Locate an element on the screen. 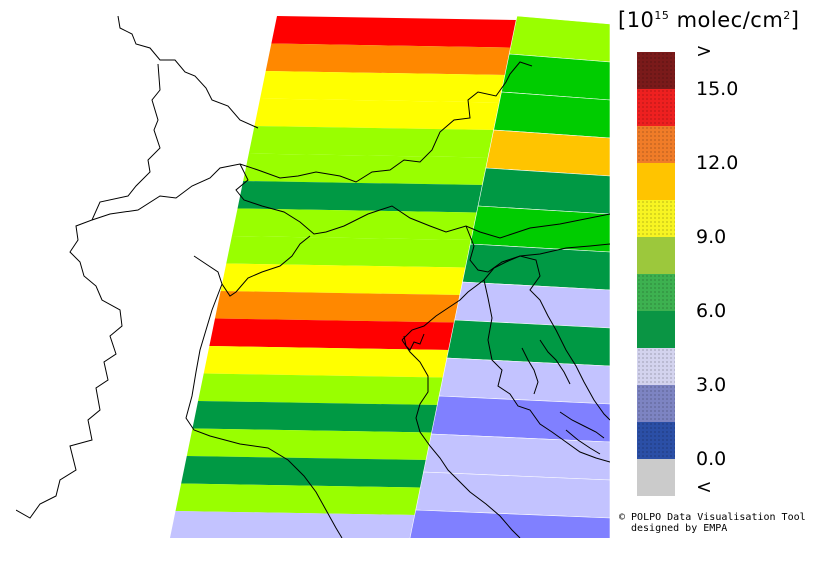 The height and width of the screenshot is (566, 813). alps-border is located at coordinates (422, 201).